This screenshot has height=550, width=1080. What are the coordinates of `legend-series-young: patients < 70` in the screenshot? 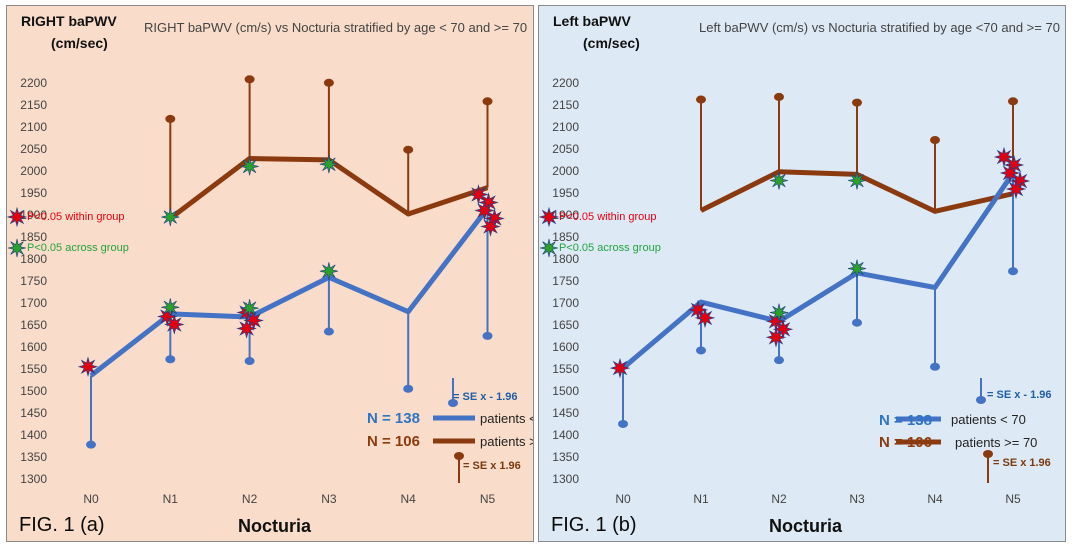 It's located at (506, 418).